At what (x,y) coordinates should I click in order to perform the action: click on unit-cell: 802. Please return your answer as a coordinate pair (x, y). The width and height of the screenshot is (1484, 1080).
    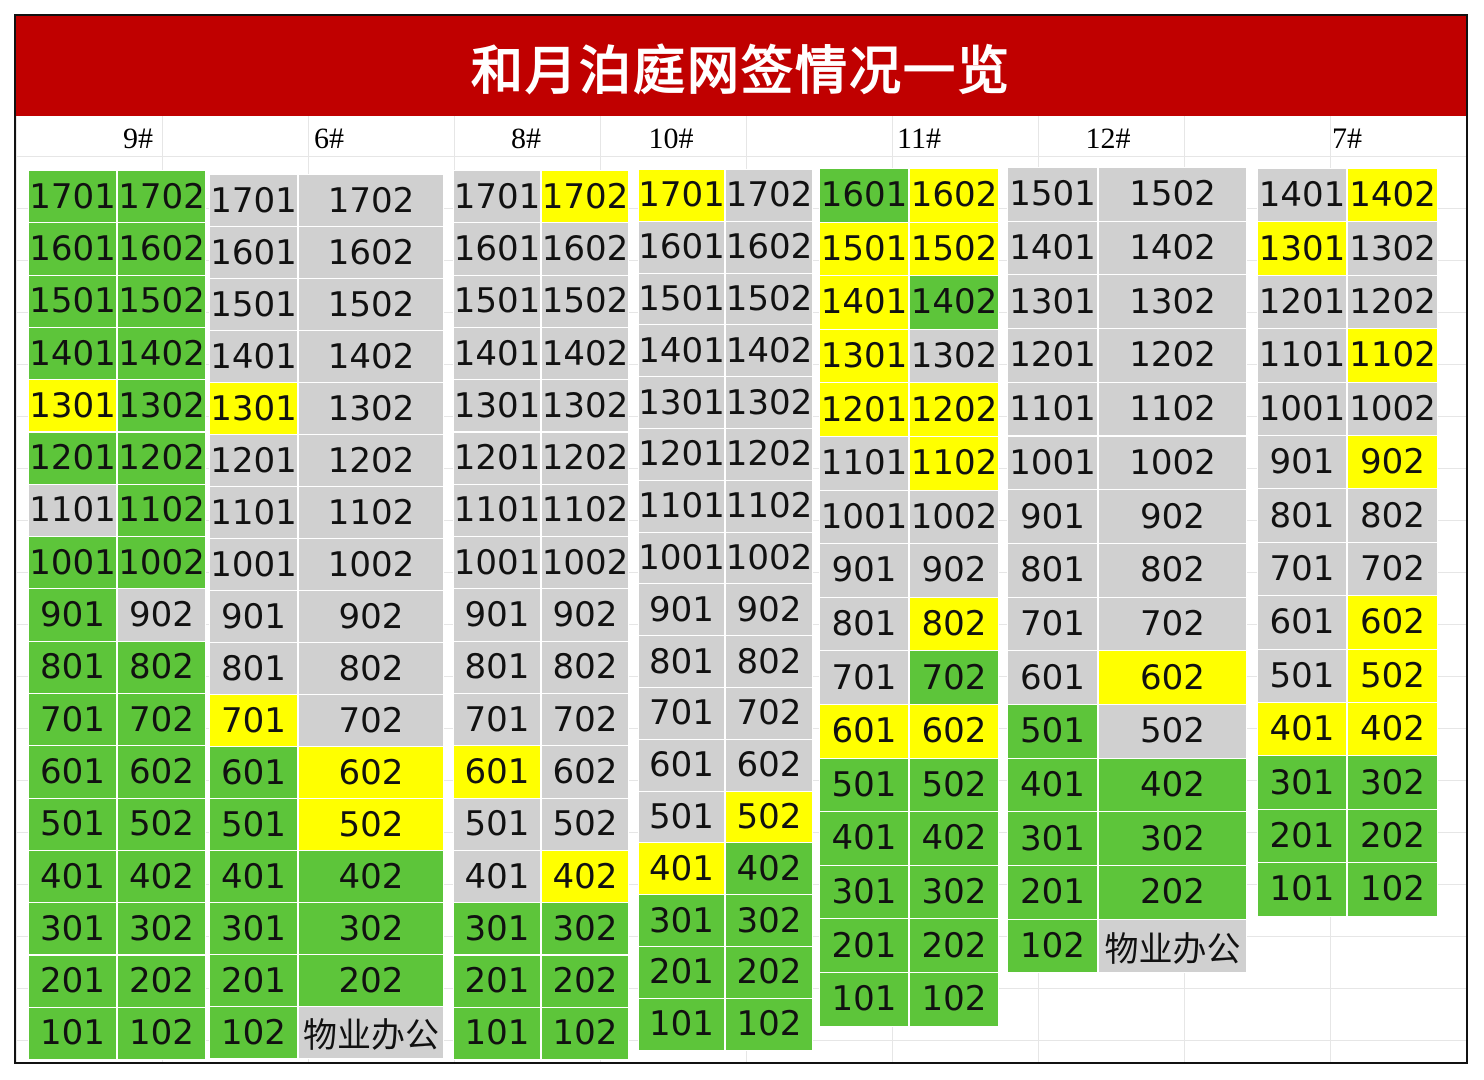
    Looking at the image, I should click on (585, 667).